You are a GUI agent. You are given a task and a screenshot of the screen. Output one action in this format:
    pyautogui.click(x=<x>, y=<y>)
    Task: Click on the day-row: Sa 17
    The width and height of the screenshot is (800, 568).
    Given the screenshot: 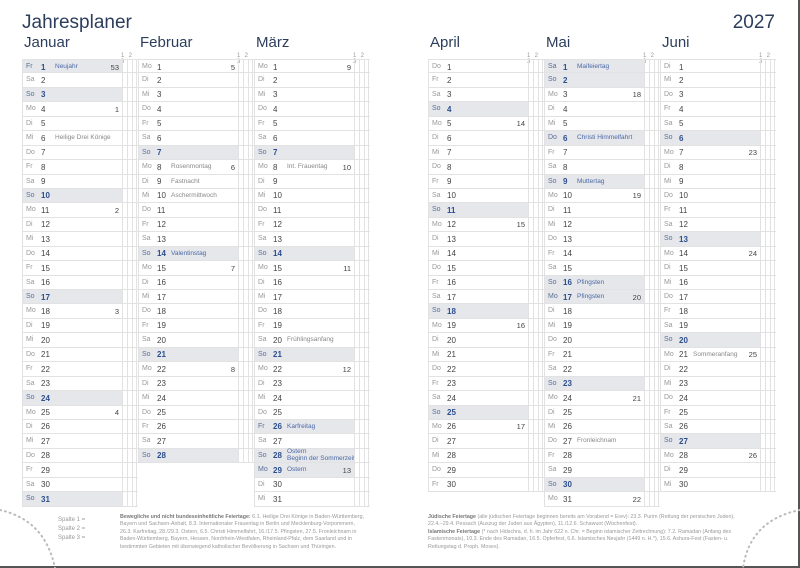 What is the action you would take?
    pyautogui.click(x=486, y=297)
    